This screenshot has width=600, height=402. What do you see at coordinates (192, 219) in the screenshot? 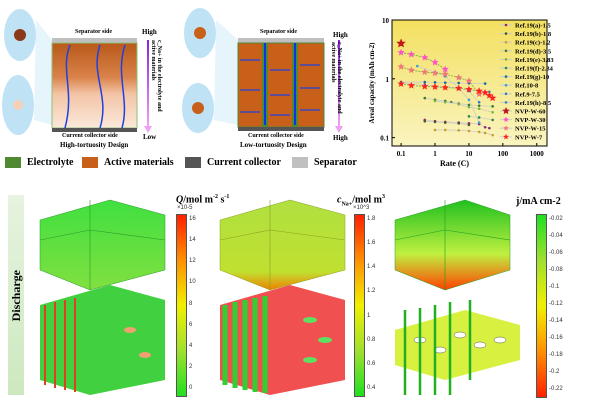
I see `colorbar-tick: 16` at bounding box center [192, 219].